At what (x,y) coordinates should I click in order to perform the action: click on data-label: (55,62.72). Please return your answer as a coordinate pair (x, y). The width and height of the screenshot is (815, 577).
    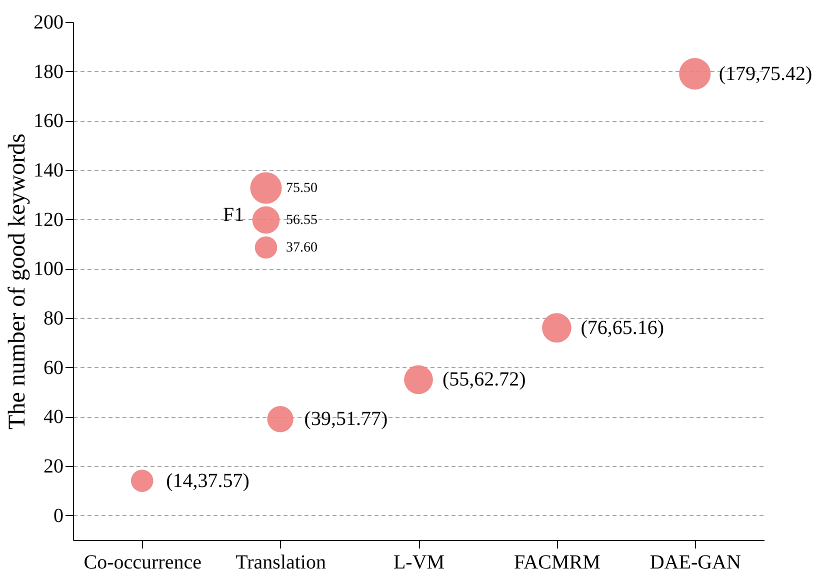
    Looking at the image, I should click on (484, 379).